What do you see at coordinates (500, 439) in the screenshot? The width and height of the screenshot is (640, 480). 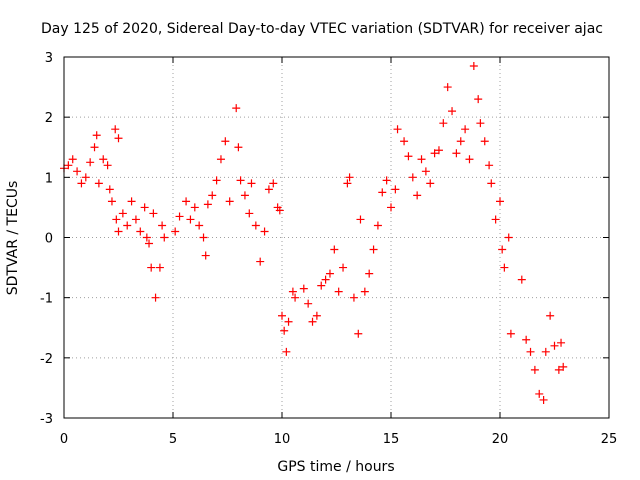 I see `x-tick-label: 20` at bounding box center [500, 439].